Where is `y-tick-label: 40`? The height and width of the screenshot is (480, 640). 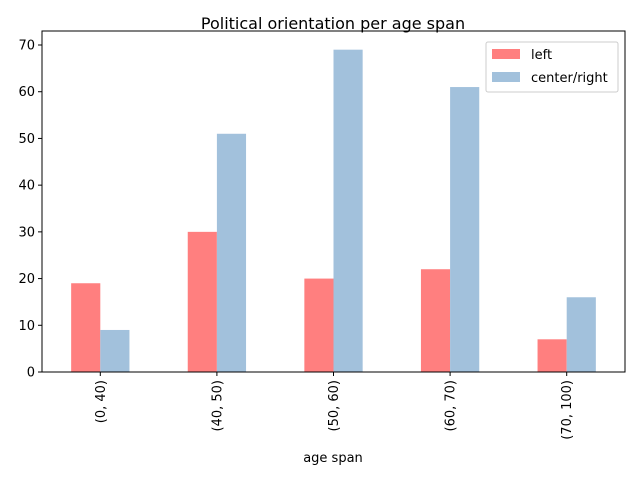 y-tick-label: 40 is located at coordinates (26, 186).